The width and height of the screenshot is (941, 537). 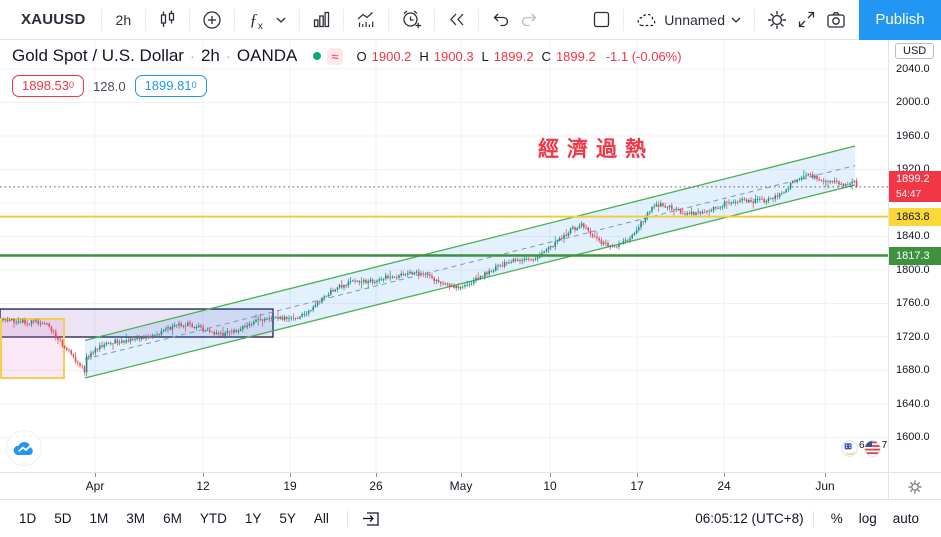 What do you see at coordinates (913, 135) in the screenshot?
I see `price-tick-label: 1960.0` at bounding box center [913, 135].